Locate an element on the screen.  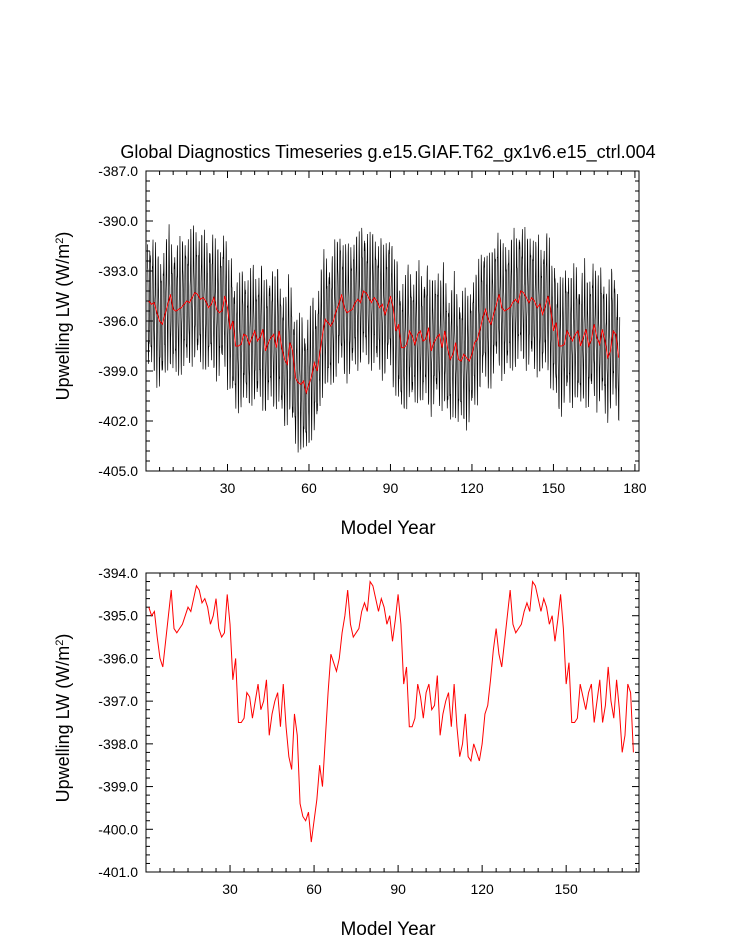
y-tick-label: -393.0 is located at coordinates (118, 271).